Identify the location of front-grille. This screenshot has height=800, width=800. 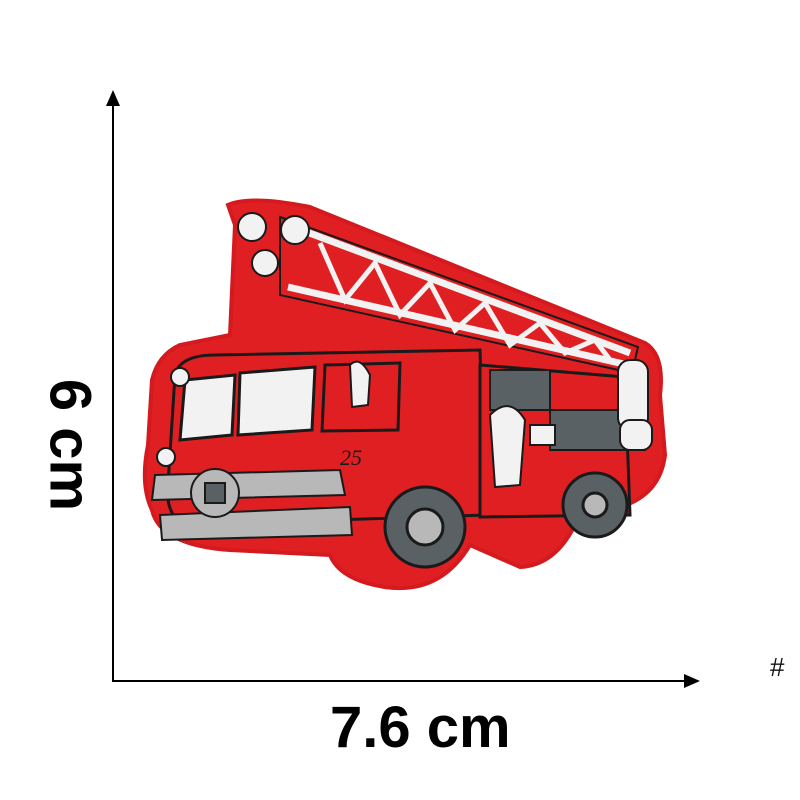
(252, 505).